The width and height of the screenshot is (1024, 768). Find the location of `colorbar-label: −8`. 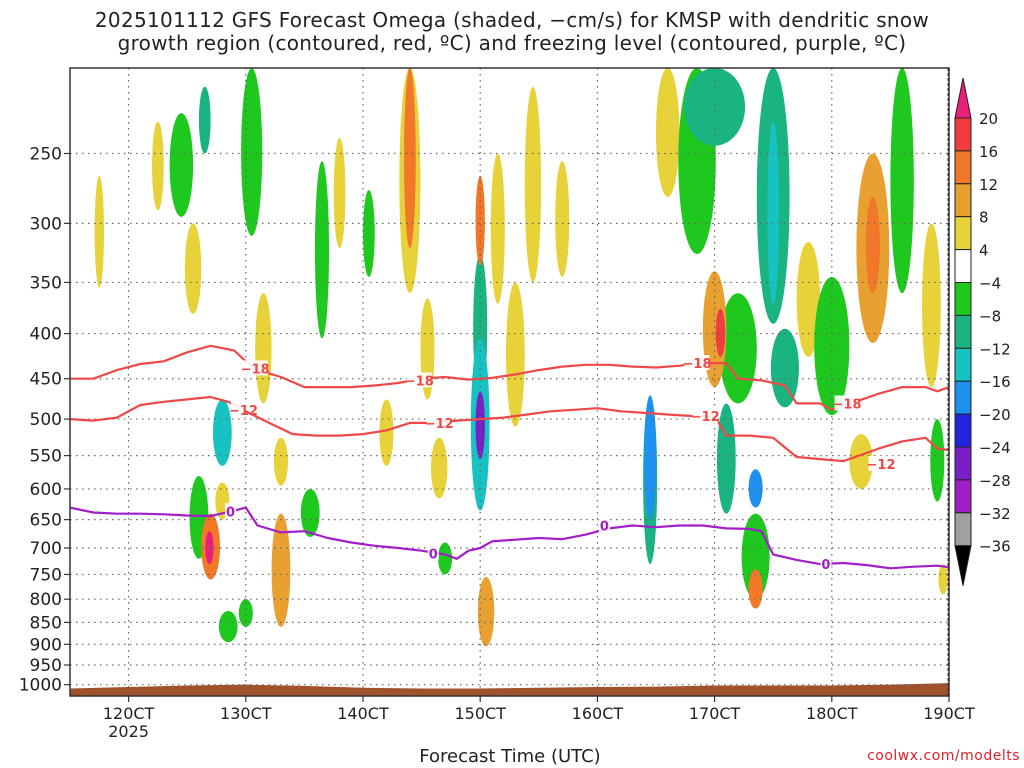

colorbar-label: −8 is located at coordinates (990, 316).